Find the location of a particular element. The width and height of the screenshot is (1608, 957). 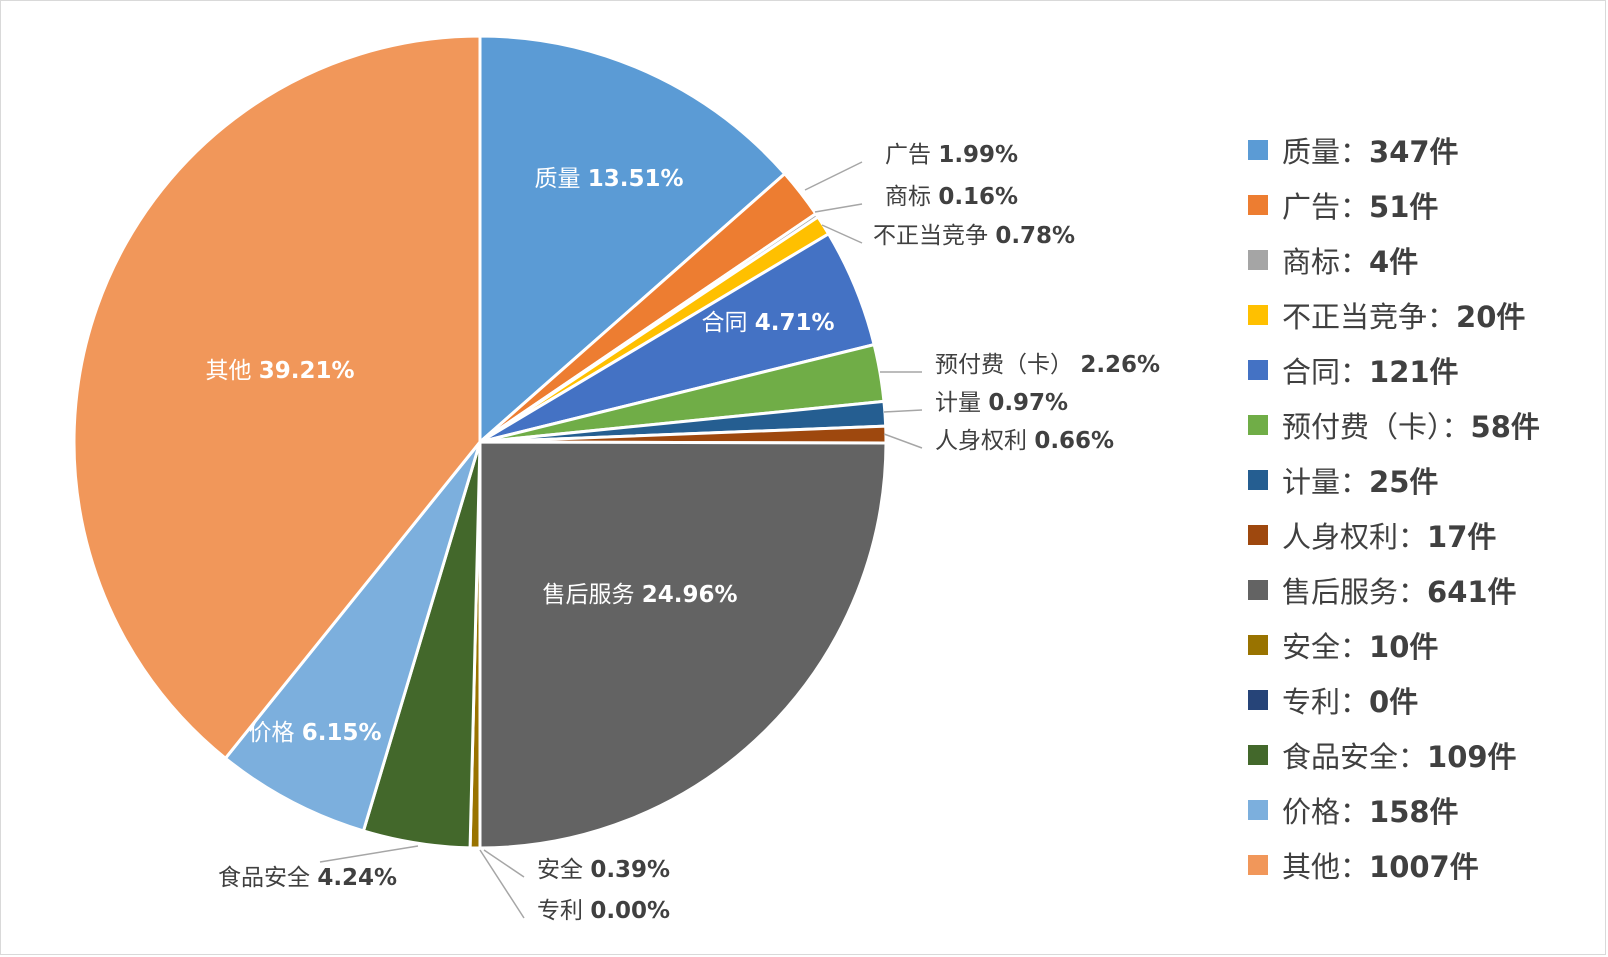

data-label-1: 广告 1.99% is located at coordinates (951, 155).